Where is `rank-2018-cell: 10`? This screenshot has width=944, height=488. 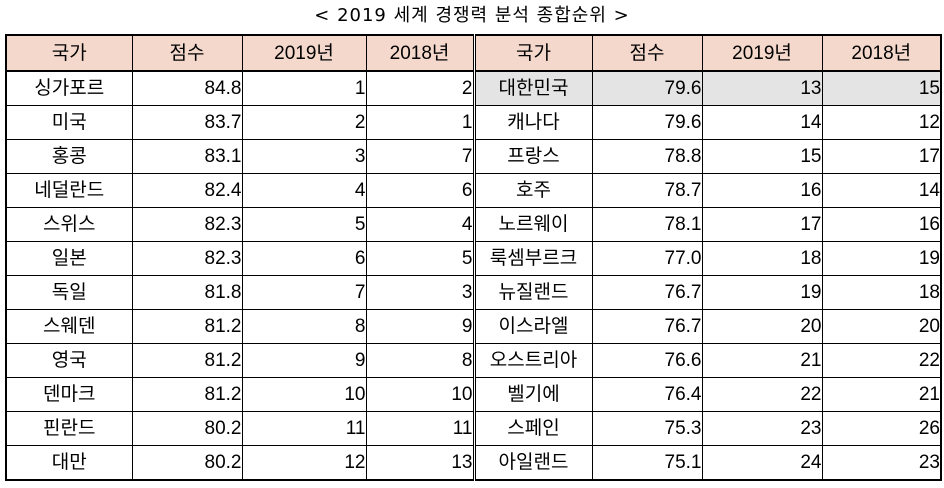 rank-2018-cell: 10 is located at coordinates (420, 394).